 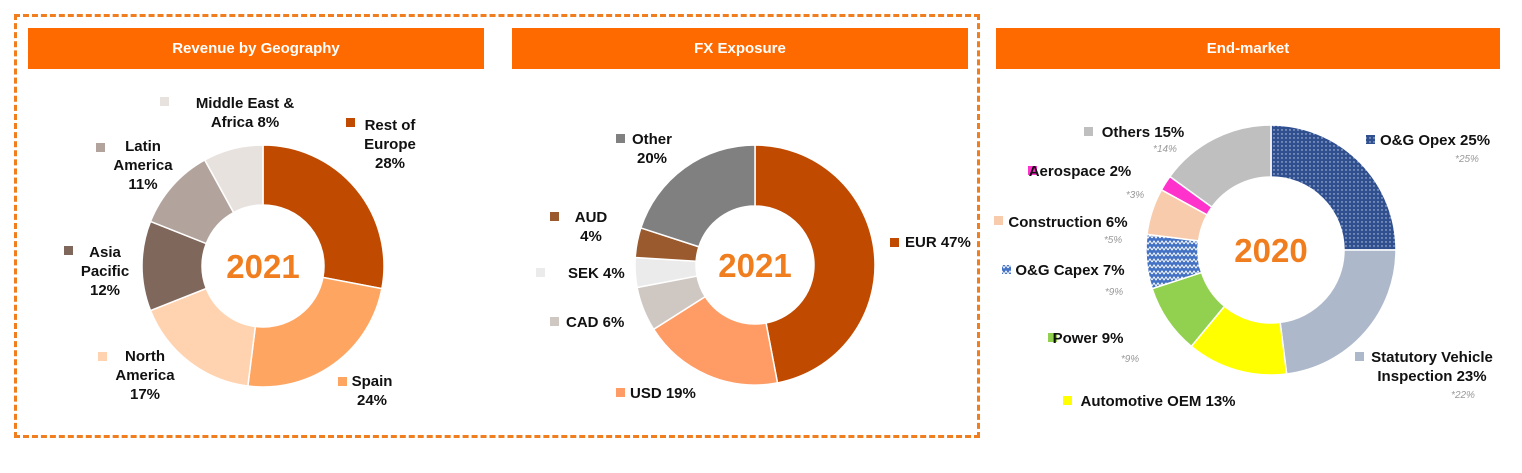 I want to click on header-fx-exposure: FX Exposure, so click(x=740, y=48).